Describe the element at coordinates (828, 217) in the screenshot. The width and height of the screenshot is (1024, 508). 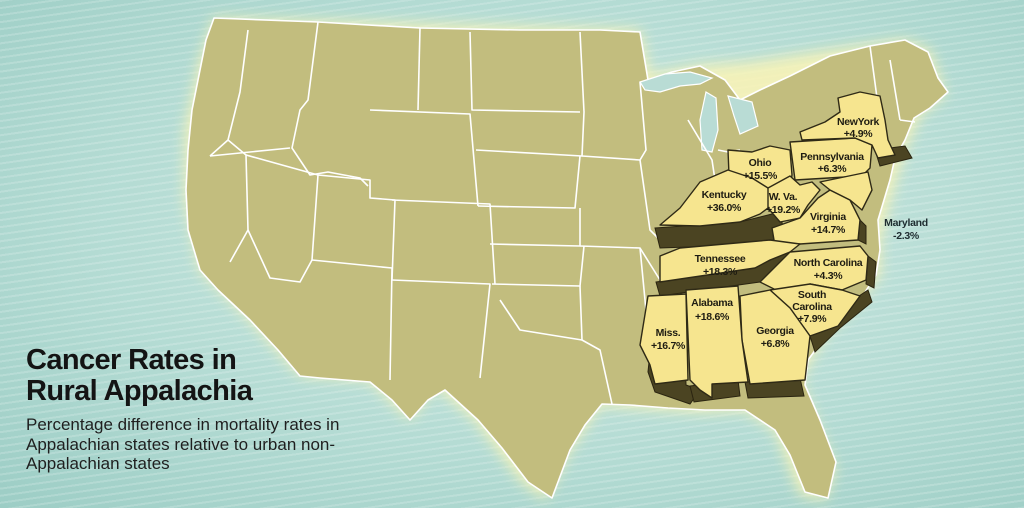
I see `label-virginia-name: Virginia` at that location.